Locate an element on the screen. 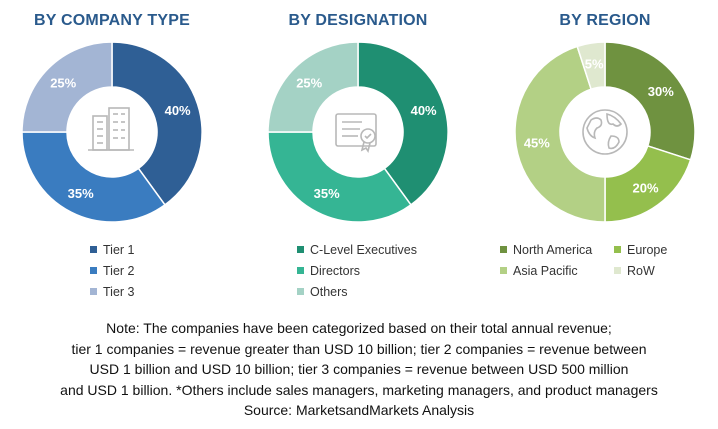 The height and width of the screenshot is (429, 718). legend-label: Others is located at coordinates (329, 292).